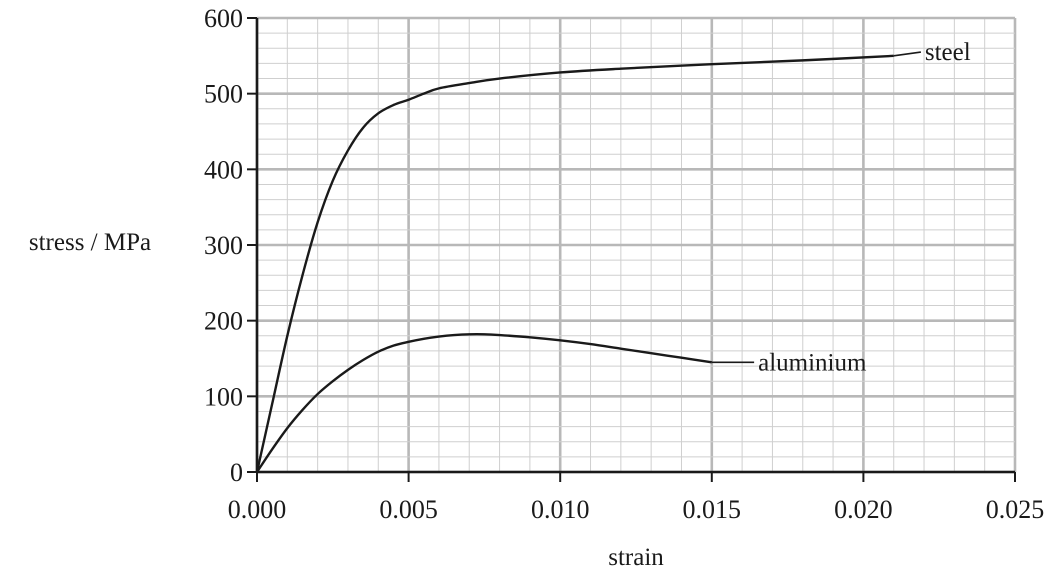 This screenshot has height=579, width=1052. What do you see at coordinates (1015, 509) in the screenshot?
I see `x-tick-label: 0.025` at bounding box center [1015, 509].